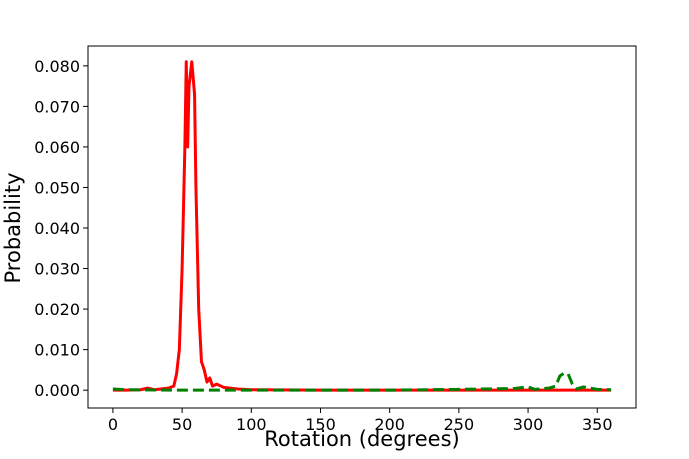 This screenshot has width=689, height=459. Describe the element at coordinates (320, 424) in the screenshot. I see `x-tick-label: 150` at that location.